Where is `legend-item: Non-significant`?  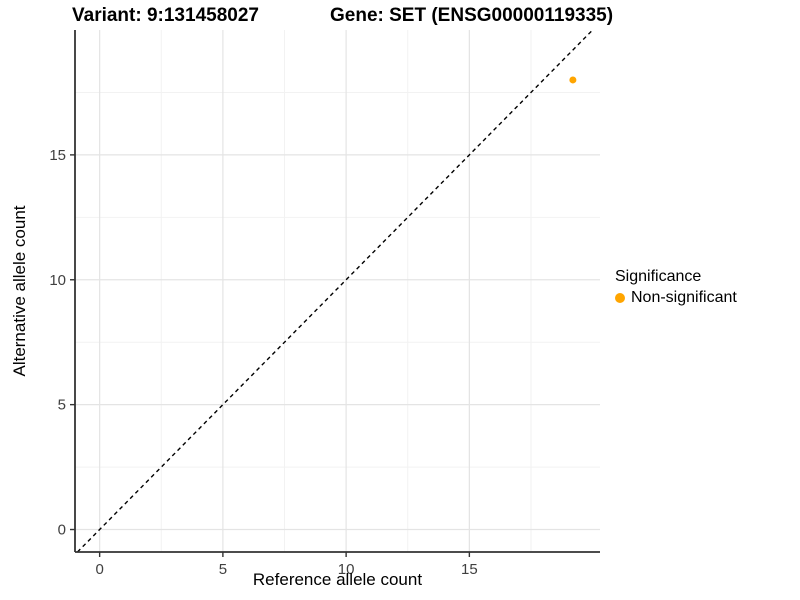
legend-item: Non-significant is located at coordinates (676, 298).